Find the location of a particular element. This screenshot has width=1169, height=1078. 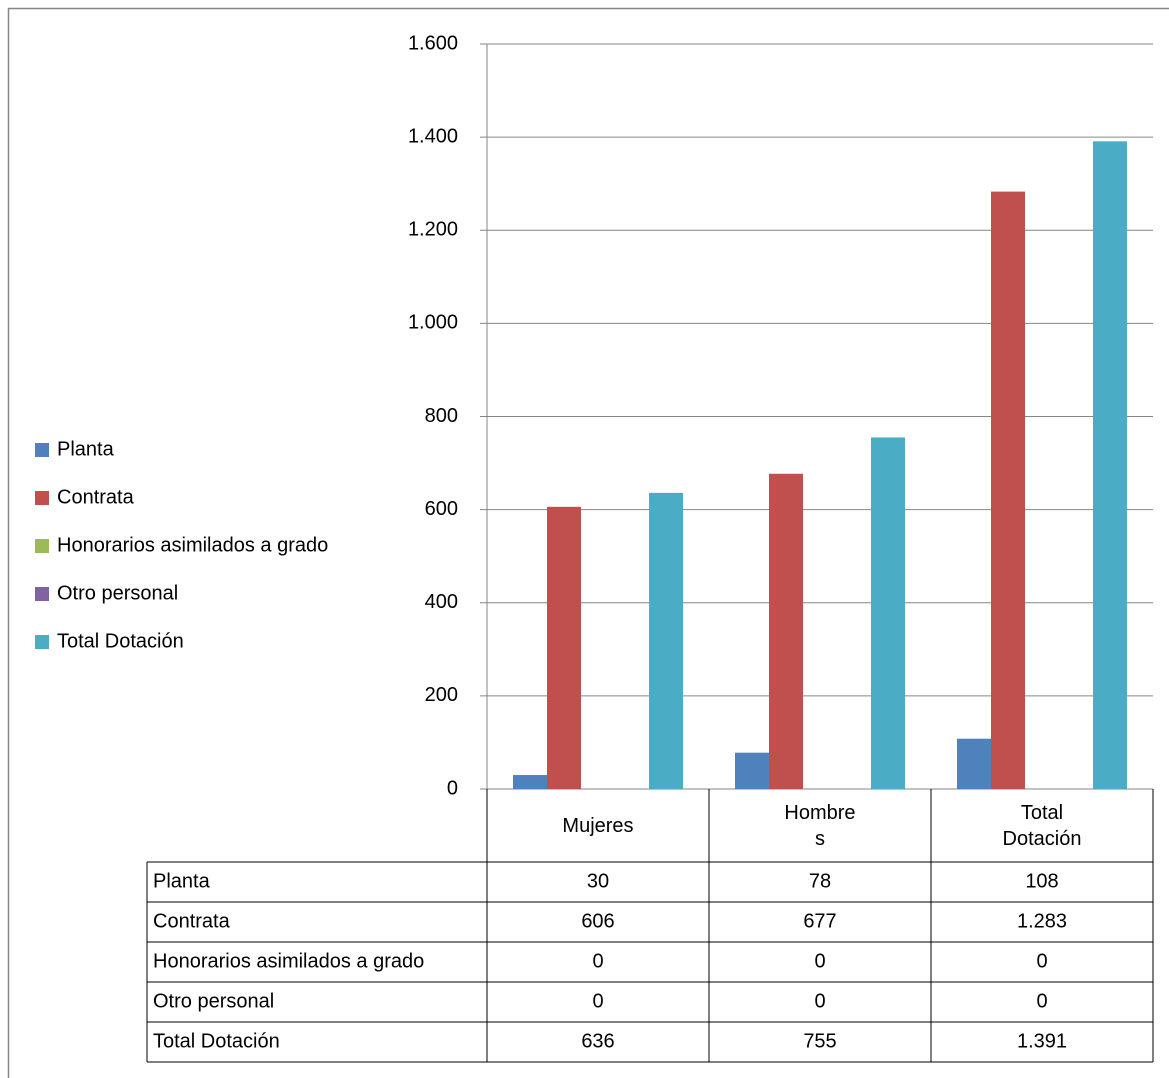

category-cell: Total Dotación is located at coordinates (1042, 825).